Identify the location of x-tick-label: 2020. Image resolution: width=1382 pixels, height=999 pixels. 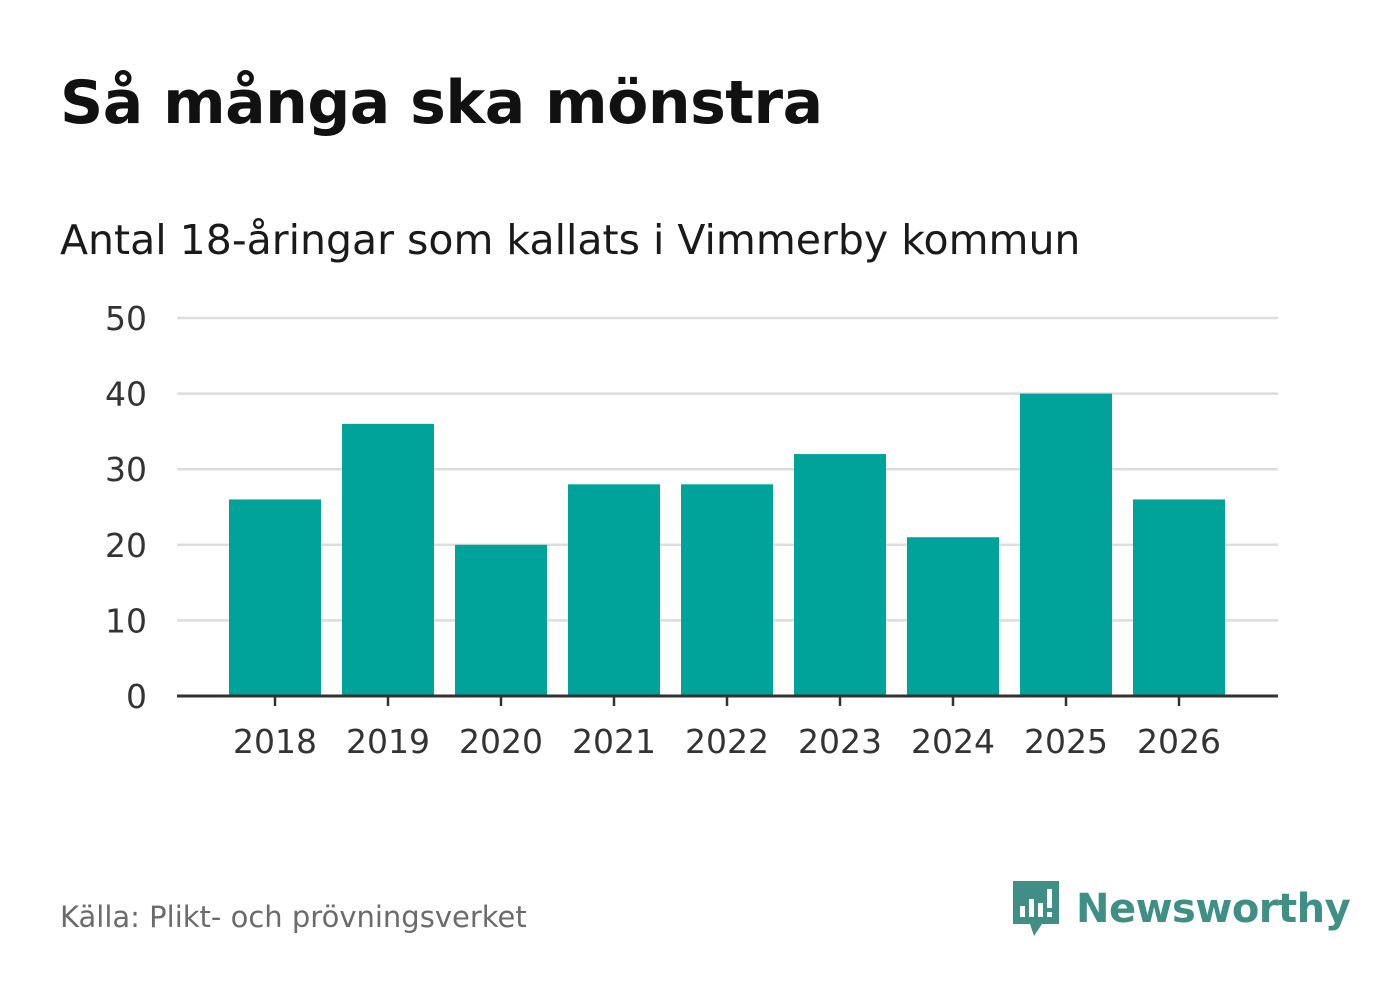
(501, 741).